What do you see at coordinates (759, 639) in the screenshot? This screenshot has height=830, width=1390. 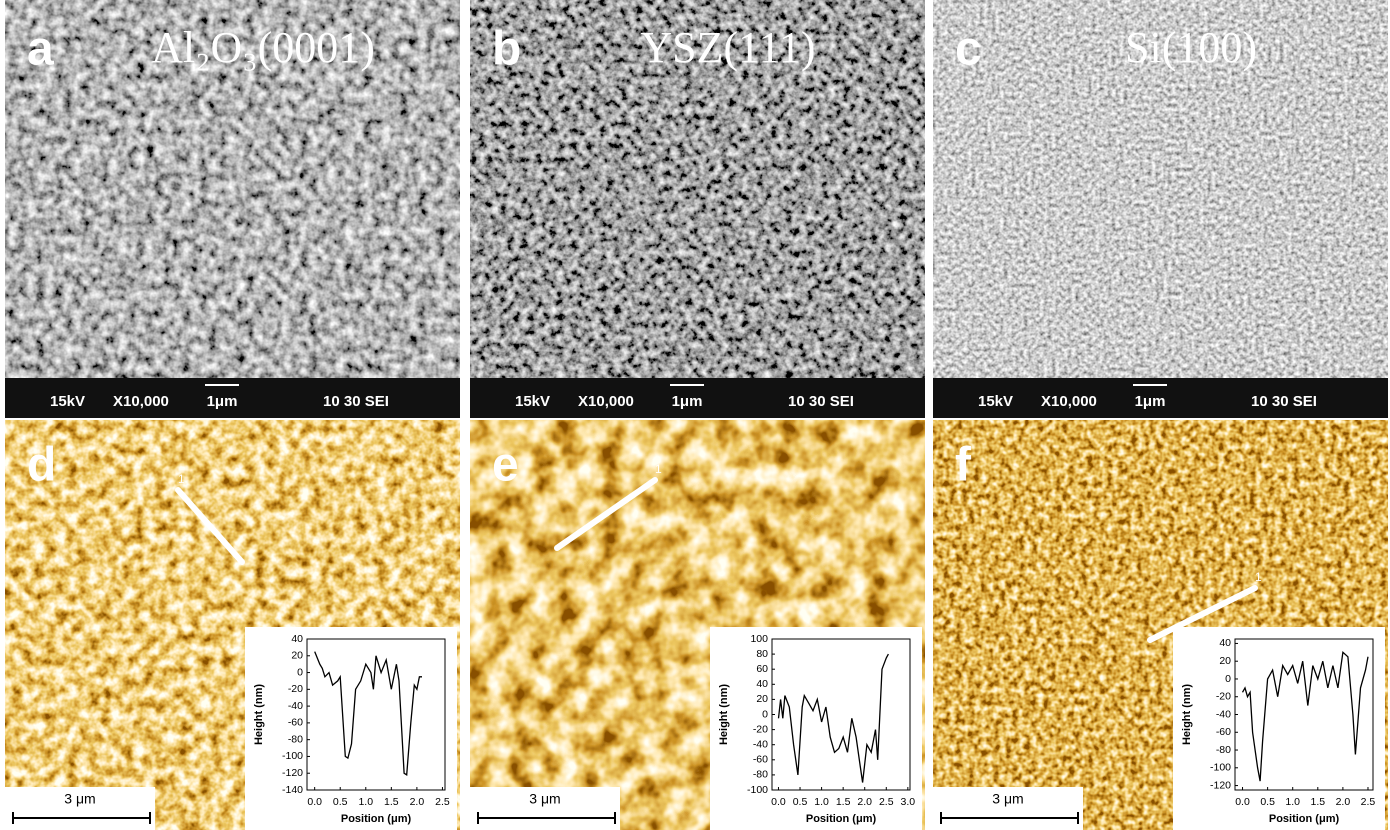 I see `y-tick-label: 100` at bounding box center [759, 639].